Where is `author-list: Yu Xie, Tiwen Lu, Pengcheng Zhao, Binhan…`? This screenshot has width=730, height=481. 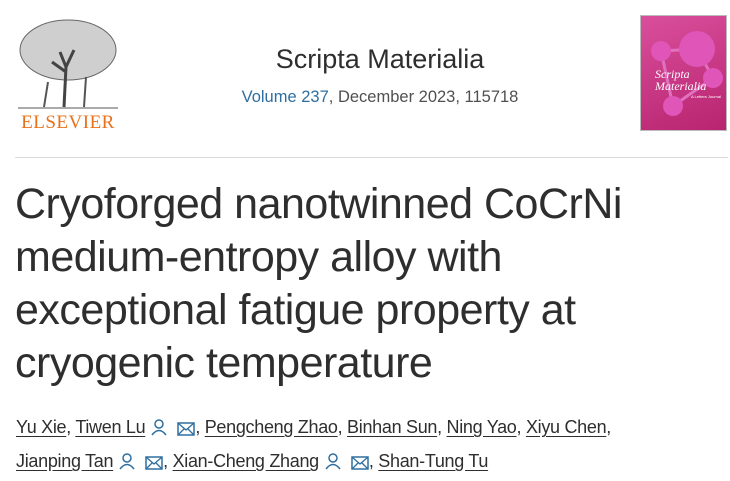 author-list: Yu Xie, Tiwen Lu, Pengcheng Zhao, Binhan… is located at coordinates (366, 446).